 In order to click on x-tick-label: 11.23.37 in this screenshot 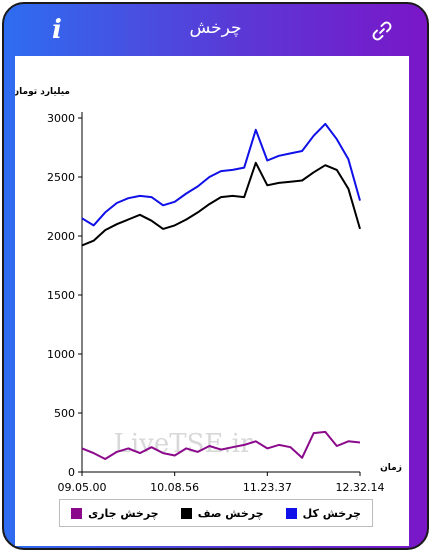, I will do `click(267, 487)`.